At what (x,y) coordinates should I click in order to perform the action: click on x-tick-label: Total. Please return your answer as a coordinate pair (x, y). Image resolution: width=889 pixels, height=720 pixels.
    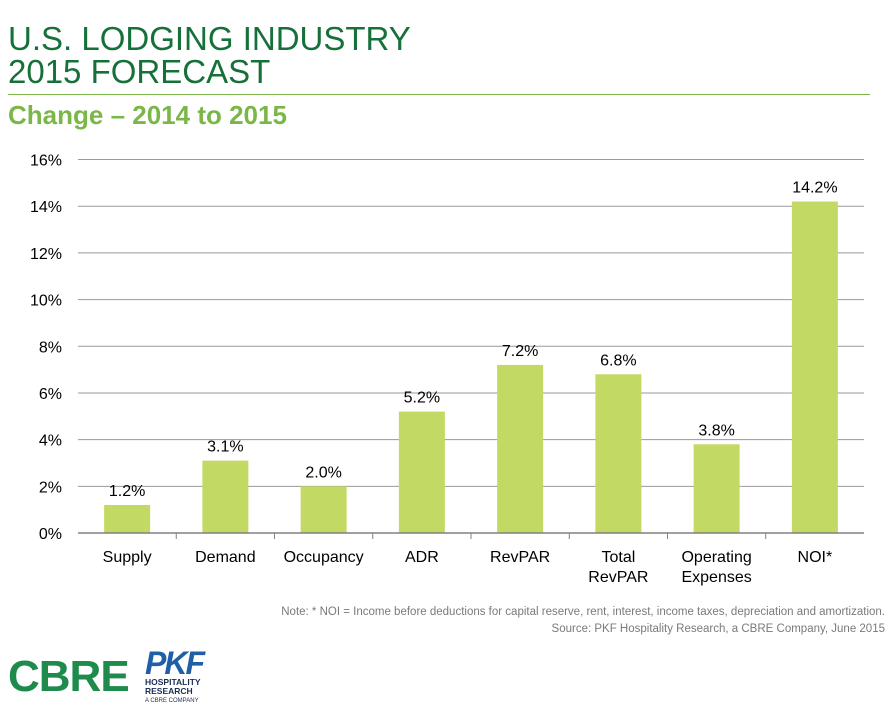
    Looking at the image, I should click on (618, 557).